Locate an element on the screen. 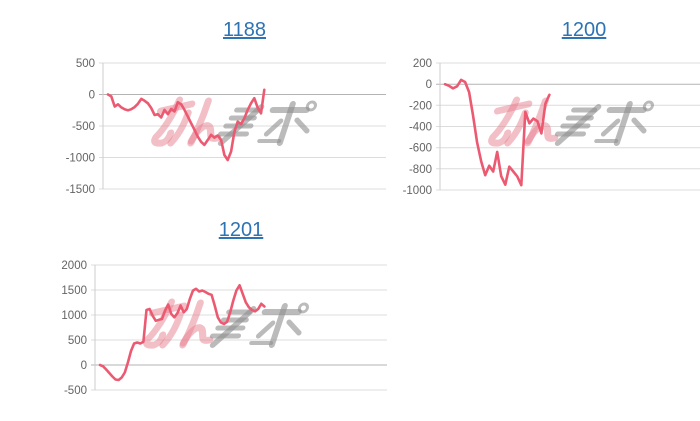 The image size is (700, 421). y-tick-label: 1000 is located at coordinates (74, 316).